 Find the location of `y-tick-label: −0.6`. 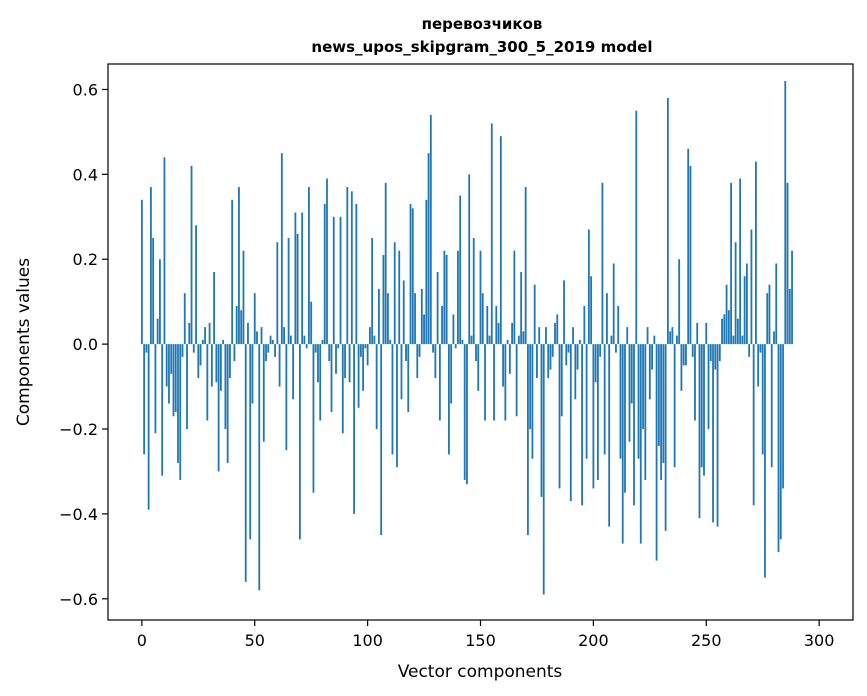

y-tick-label: −0.6 is located at coordinates (78, 599).